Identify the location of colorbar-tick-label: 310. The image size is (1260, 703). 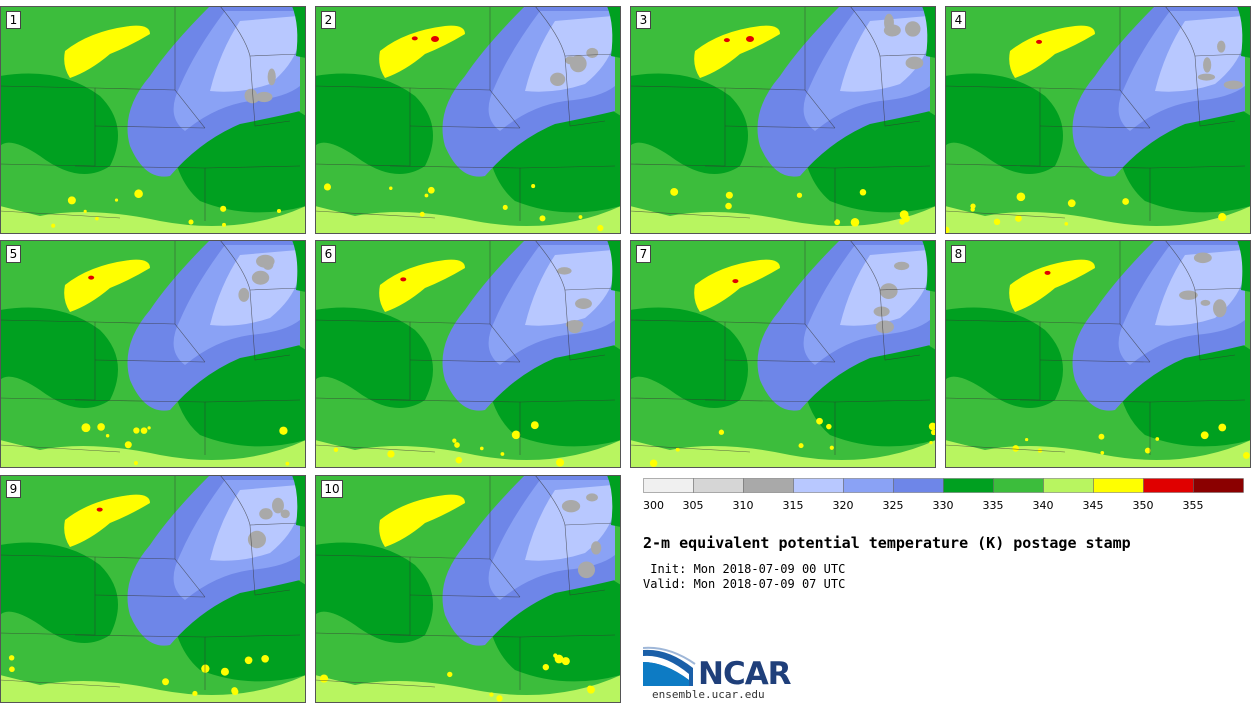
(743, 505).